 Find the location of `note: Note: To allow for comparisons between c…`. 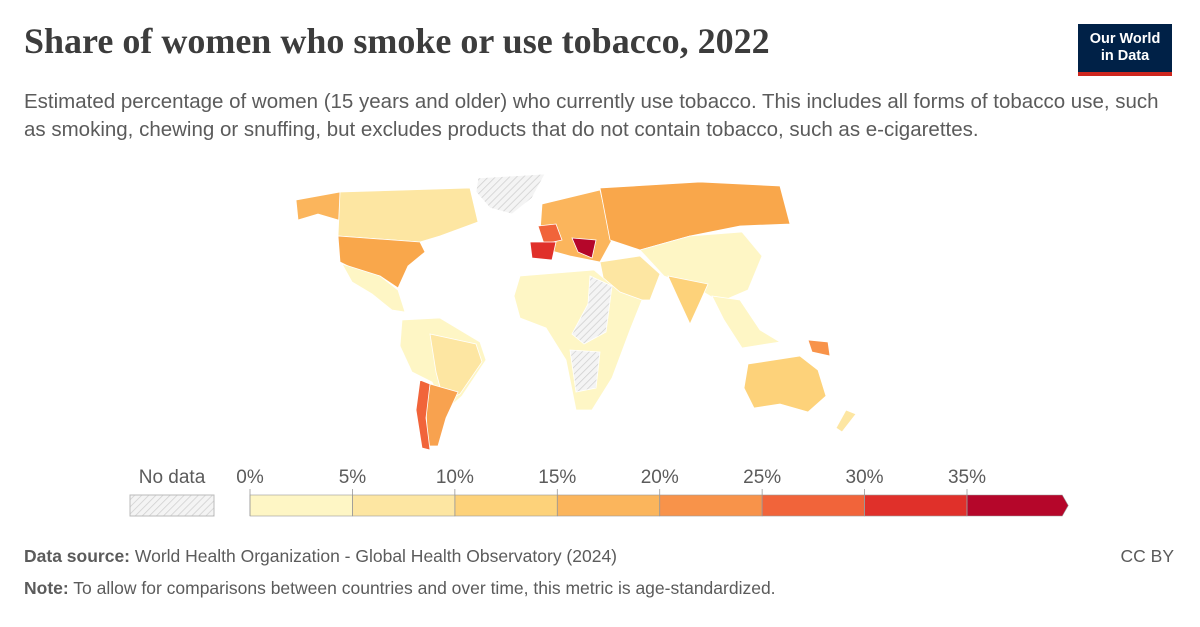

note: Note: To allow for comparisons between c… is located at coordinates (400, 588).